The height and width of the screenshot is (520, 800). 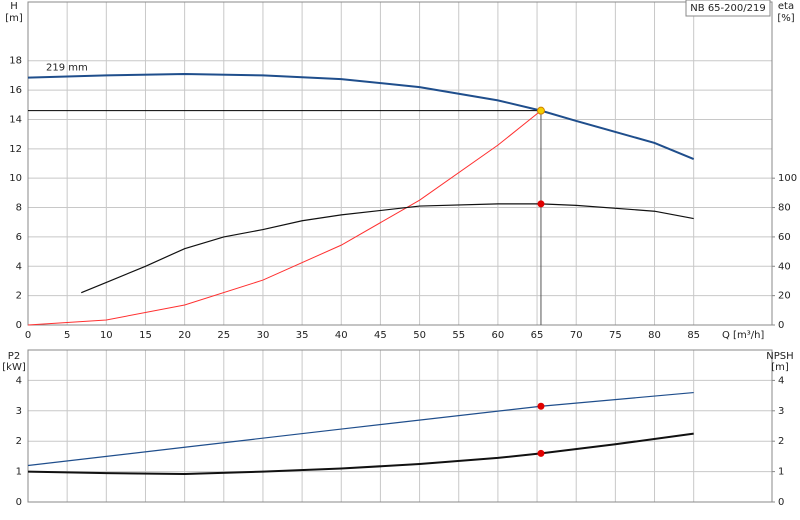 What do you see at coordinates (419, 335) in the screenshot?
I see `x-tick-label: 50` at bounding box center [419, 335].